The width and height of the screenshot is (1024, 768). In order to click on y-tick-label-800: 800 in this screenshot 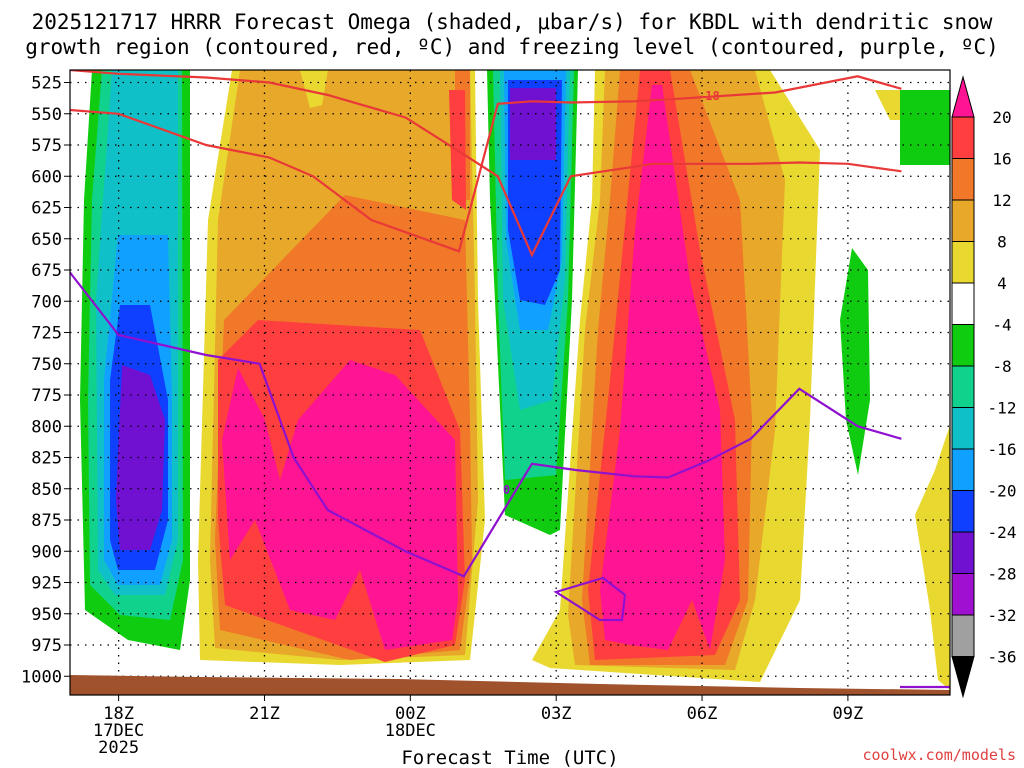, I will do `click(46, 427)`.